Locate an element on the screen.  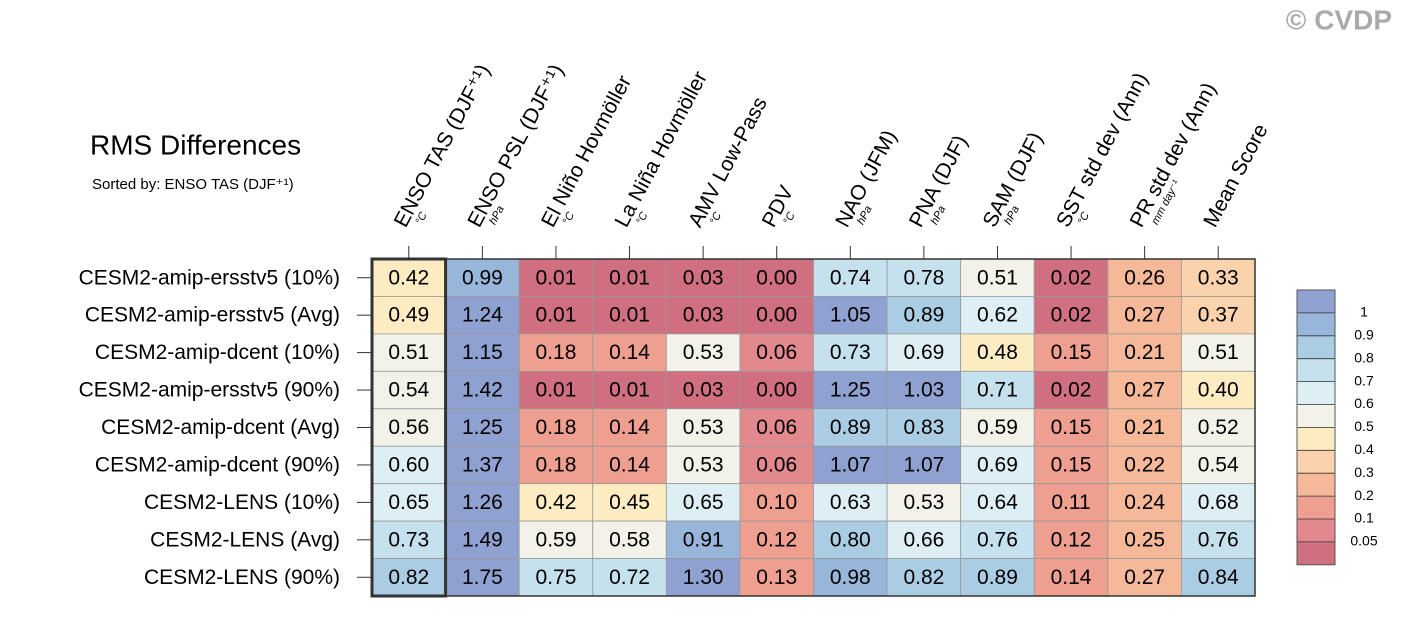
cell-label: 0.18 is located at coordinates (556, 427).